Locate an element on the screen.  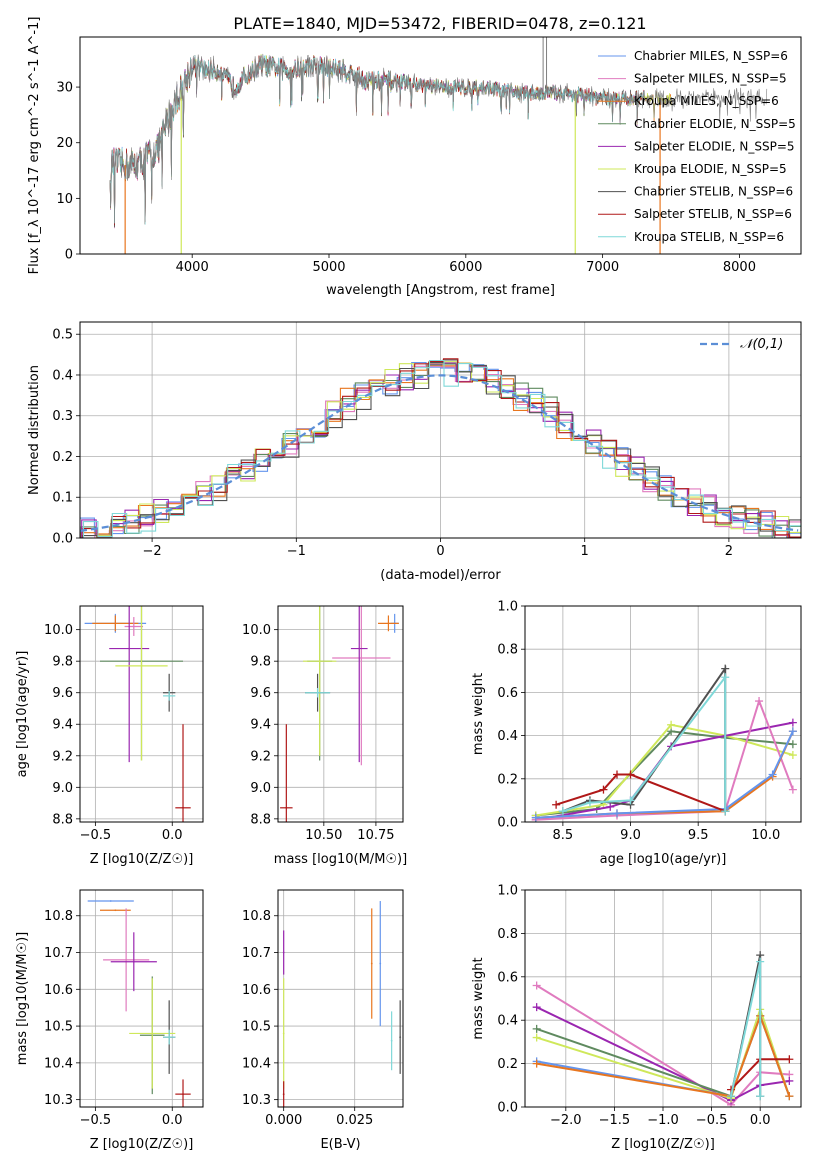
y-tick-label: 30 is located at coordinates (64, 88).